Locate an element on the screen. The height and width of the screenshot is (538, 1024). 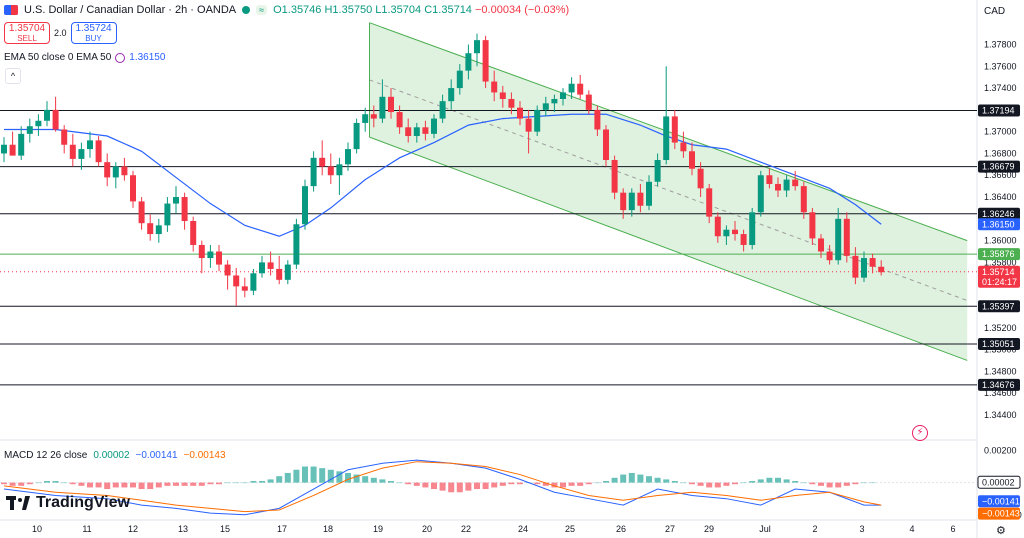
collapse-legend-icon: ^ is located at coordinates (13, 76).